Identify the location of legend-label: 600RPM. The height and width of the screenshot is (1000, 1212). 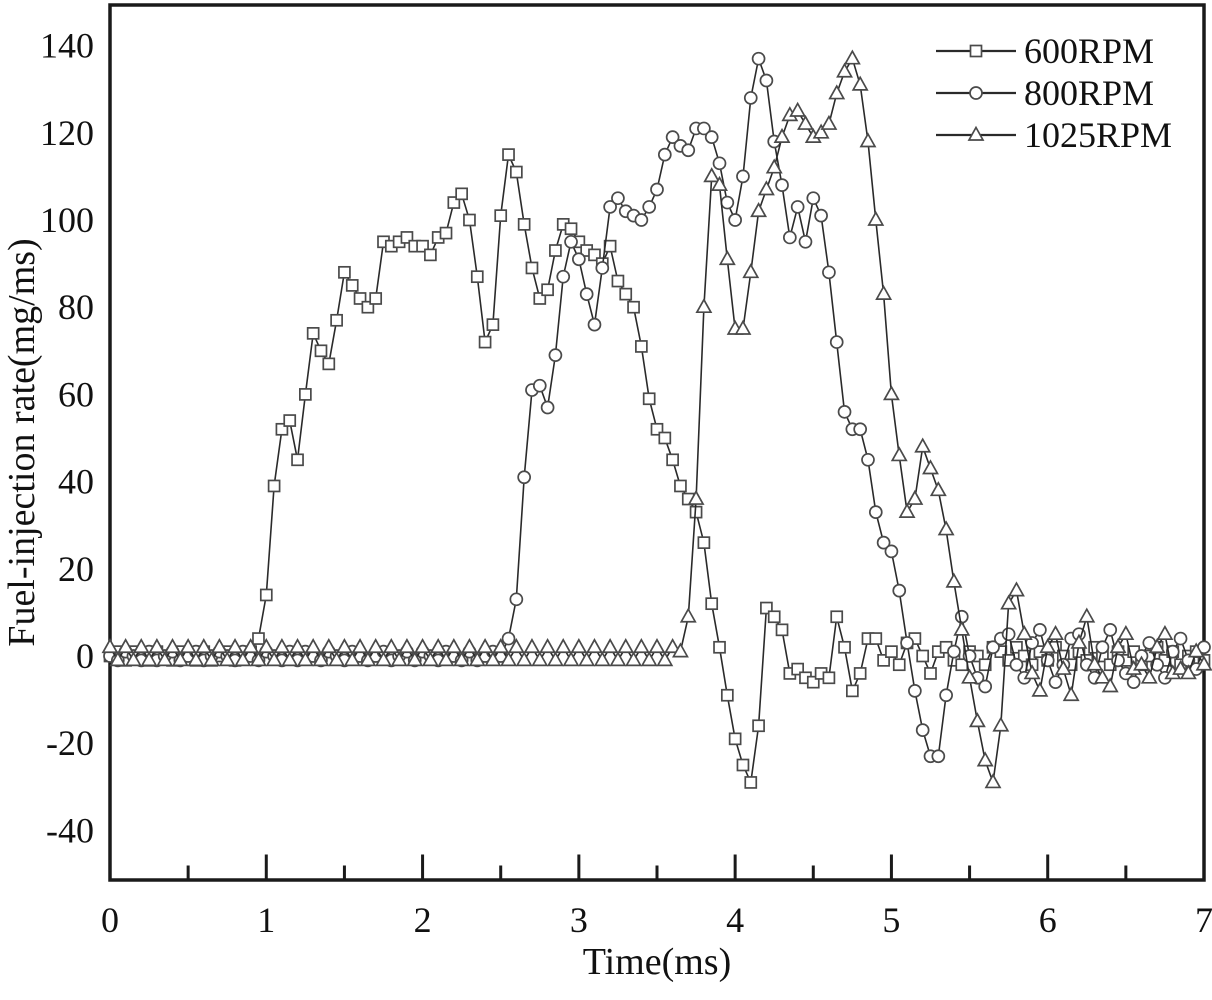
(1089, 51).